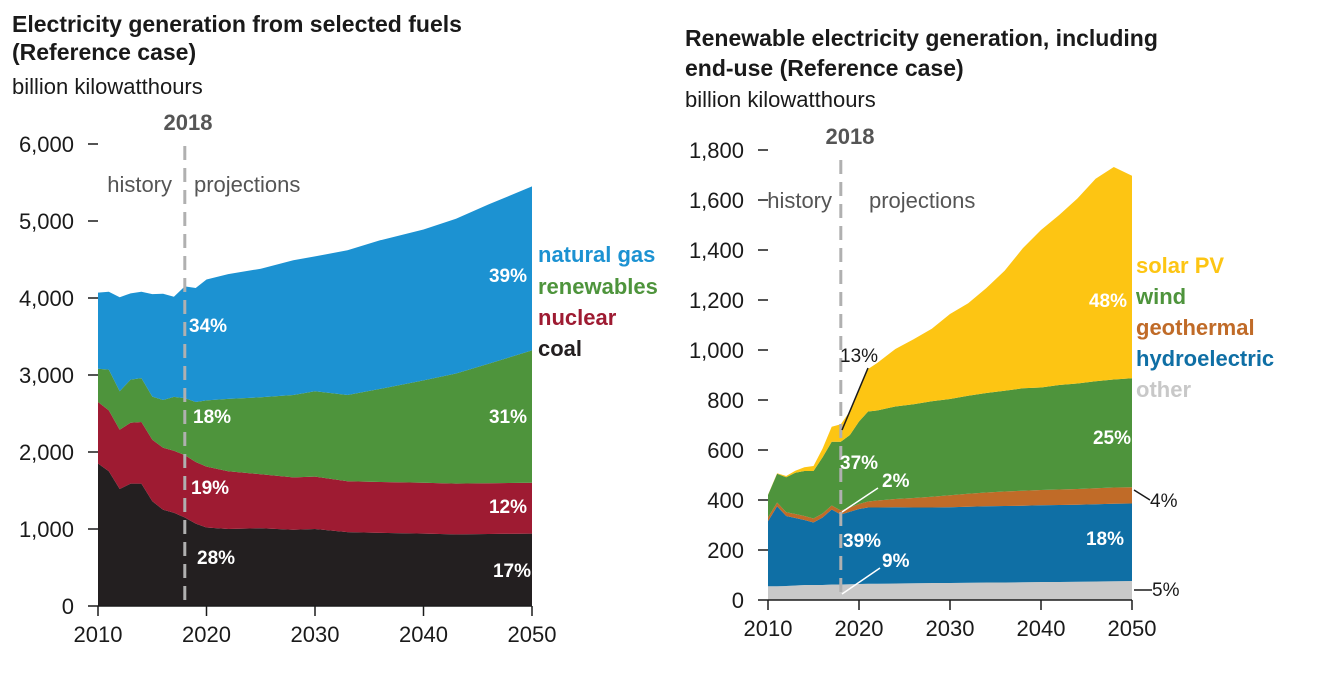 This screenshot has height=686, width=1318. What do you see at coordinates (1164, 501) in the screenshot?
I see `right-pct-geothermal-2050: 4%` at bounding box center [1164, 501].